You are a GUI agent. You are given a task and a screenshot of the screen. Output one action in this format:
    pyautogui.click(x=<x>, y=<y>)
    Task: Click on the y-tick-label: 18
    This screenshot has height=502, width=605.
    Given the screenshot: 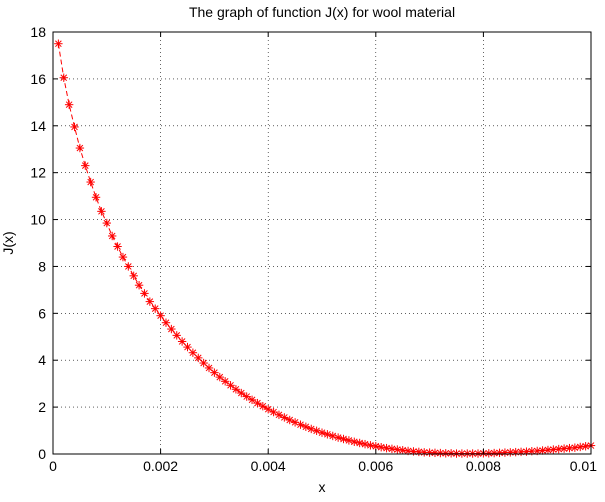 What is the action you would take?
    pyautogui.click(x=38, y=32)
    